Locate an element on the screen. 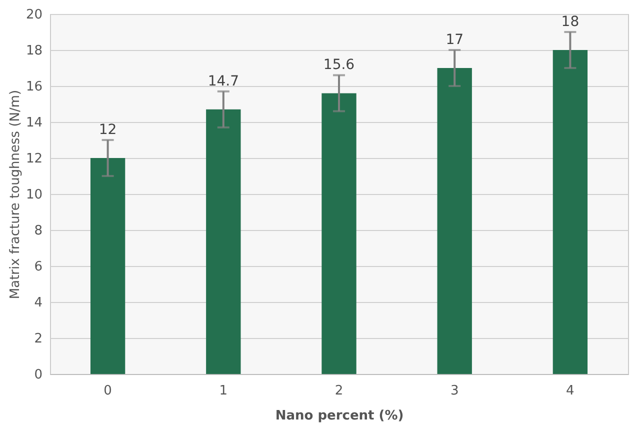 Image resolution: width=640 pixels, height=430 pixels. x-tick-label: 1 is located at coordinates (223, 391).